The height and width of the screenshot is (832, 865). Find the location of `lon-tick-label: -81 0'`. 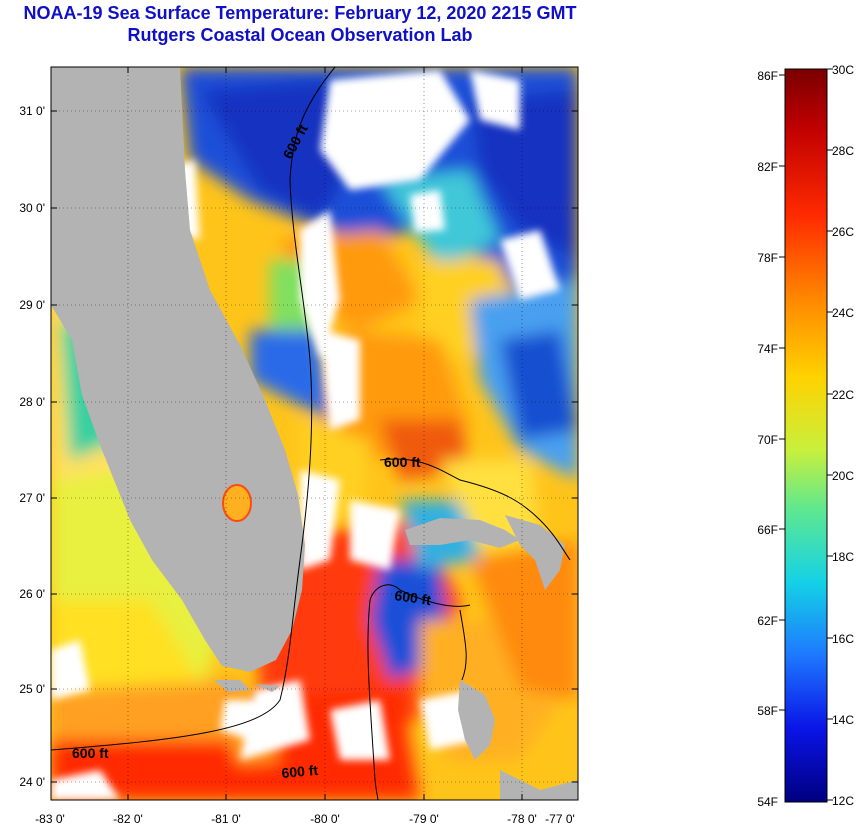

lon-tick-label: -81 0' is located at coordinates (226, 819).